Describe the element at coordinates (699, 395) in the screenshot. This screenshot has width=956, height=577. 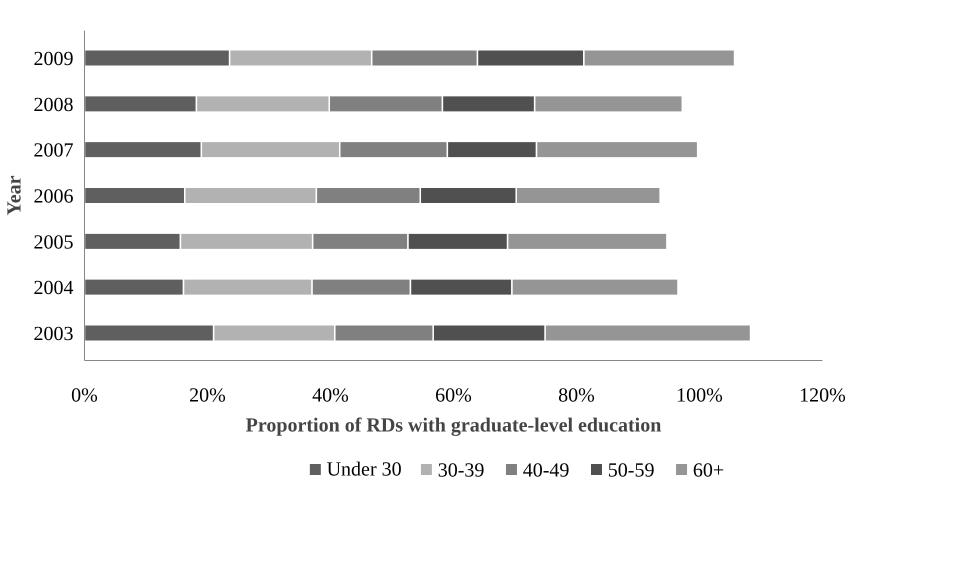
I see `x-tick-label: 100%` at that location.